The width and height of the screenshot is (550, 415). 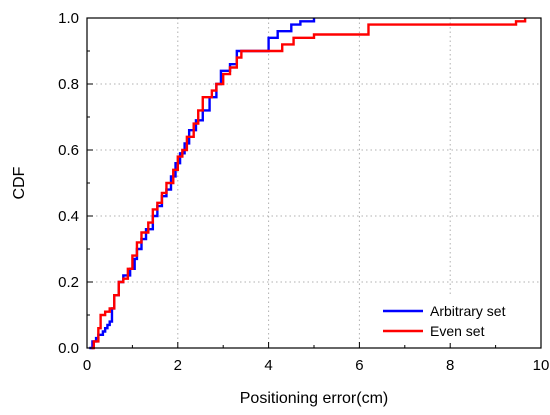 I want to click on x-tick-label: 4, so click(x=268, y=365).